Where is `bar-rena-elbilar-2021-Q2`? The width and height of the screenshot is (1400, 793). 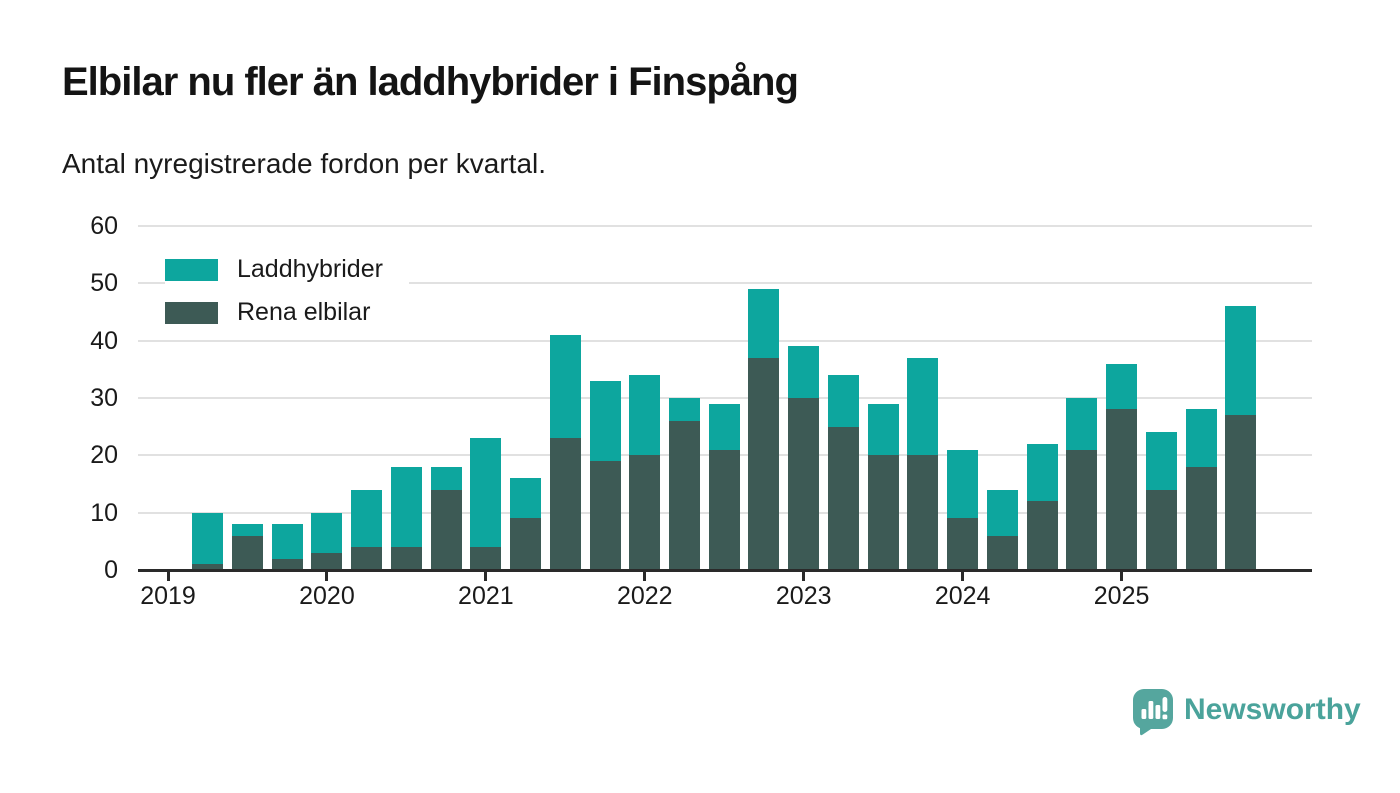 bar-rena-elbilar-2021-Q2 is located at coordinates (526, 544).